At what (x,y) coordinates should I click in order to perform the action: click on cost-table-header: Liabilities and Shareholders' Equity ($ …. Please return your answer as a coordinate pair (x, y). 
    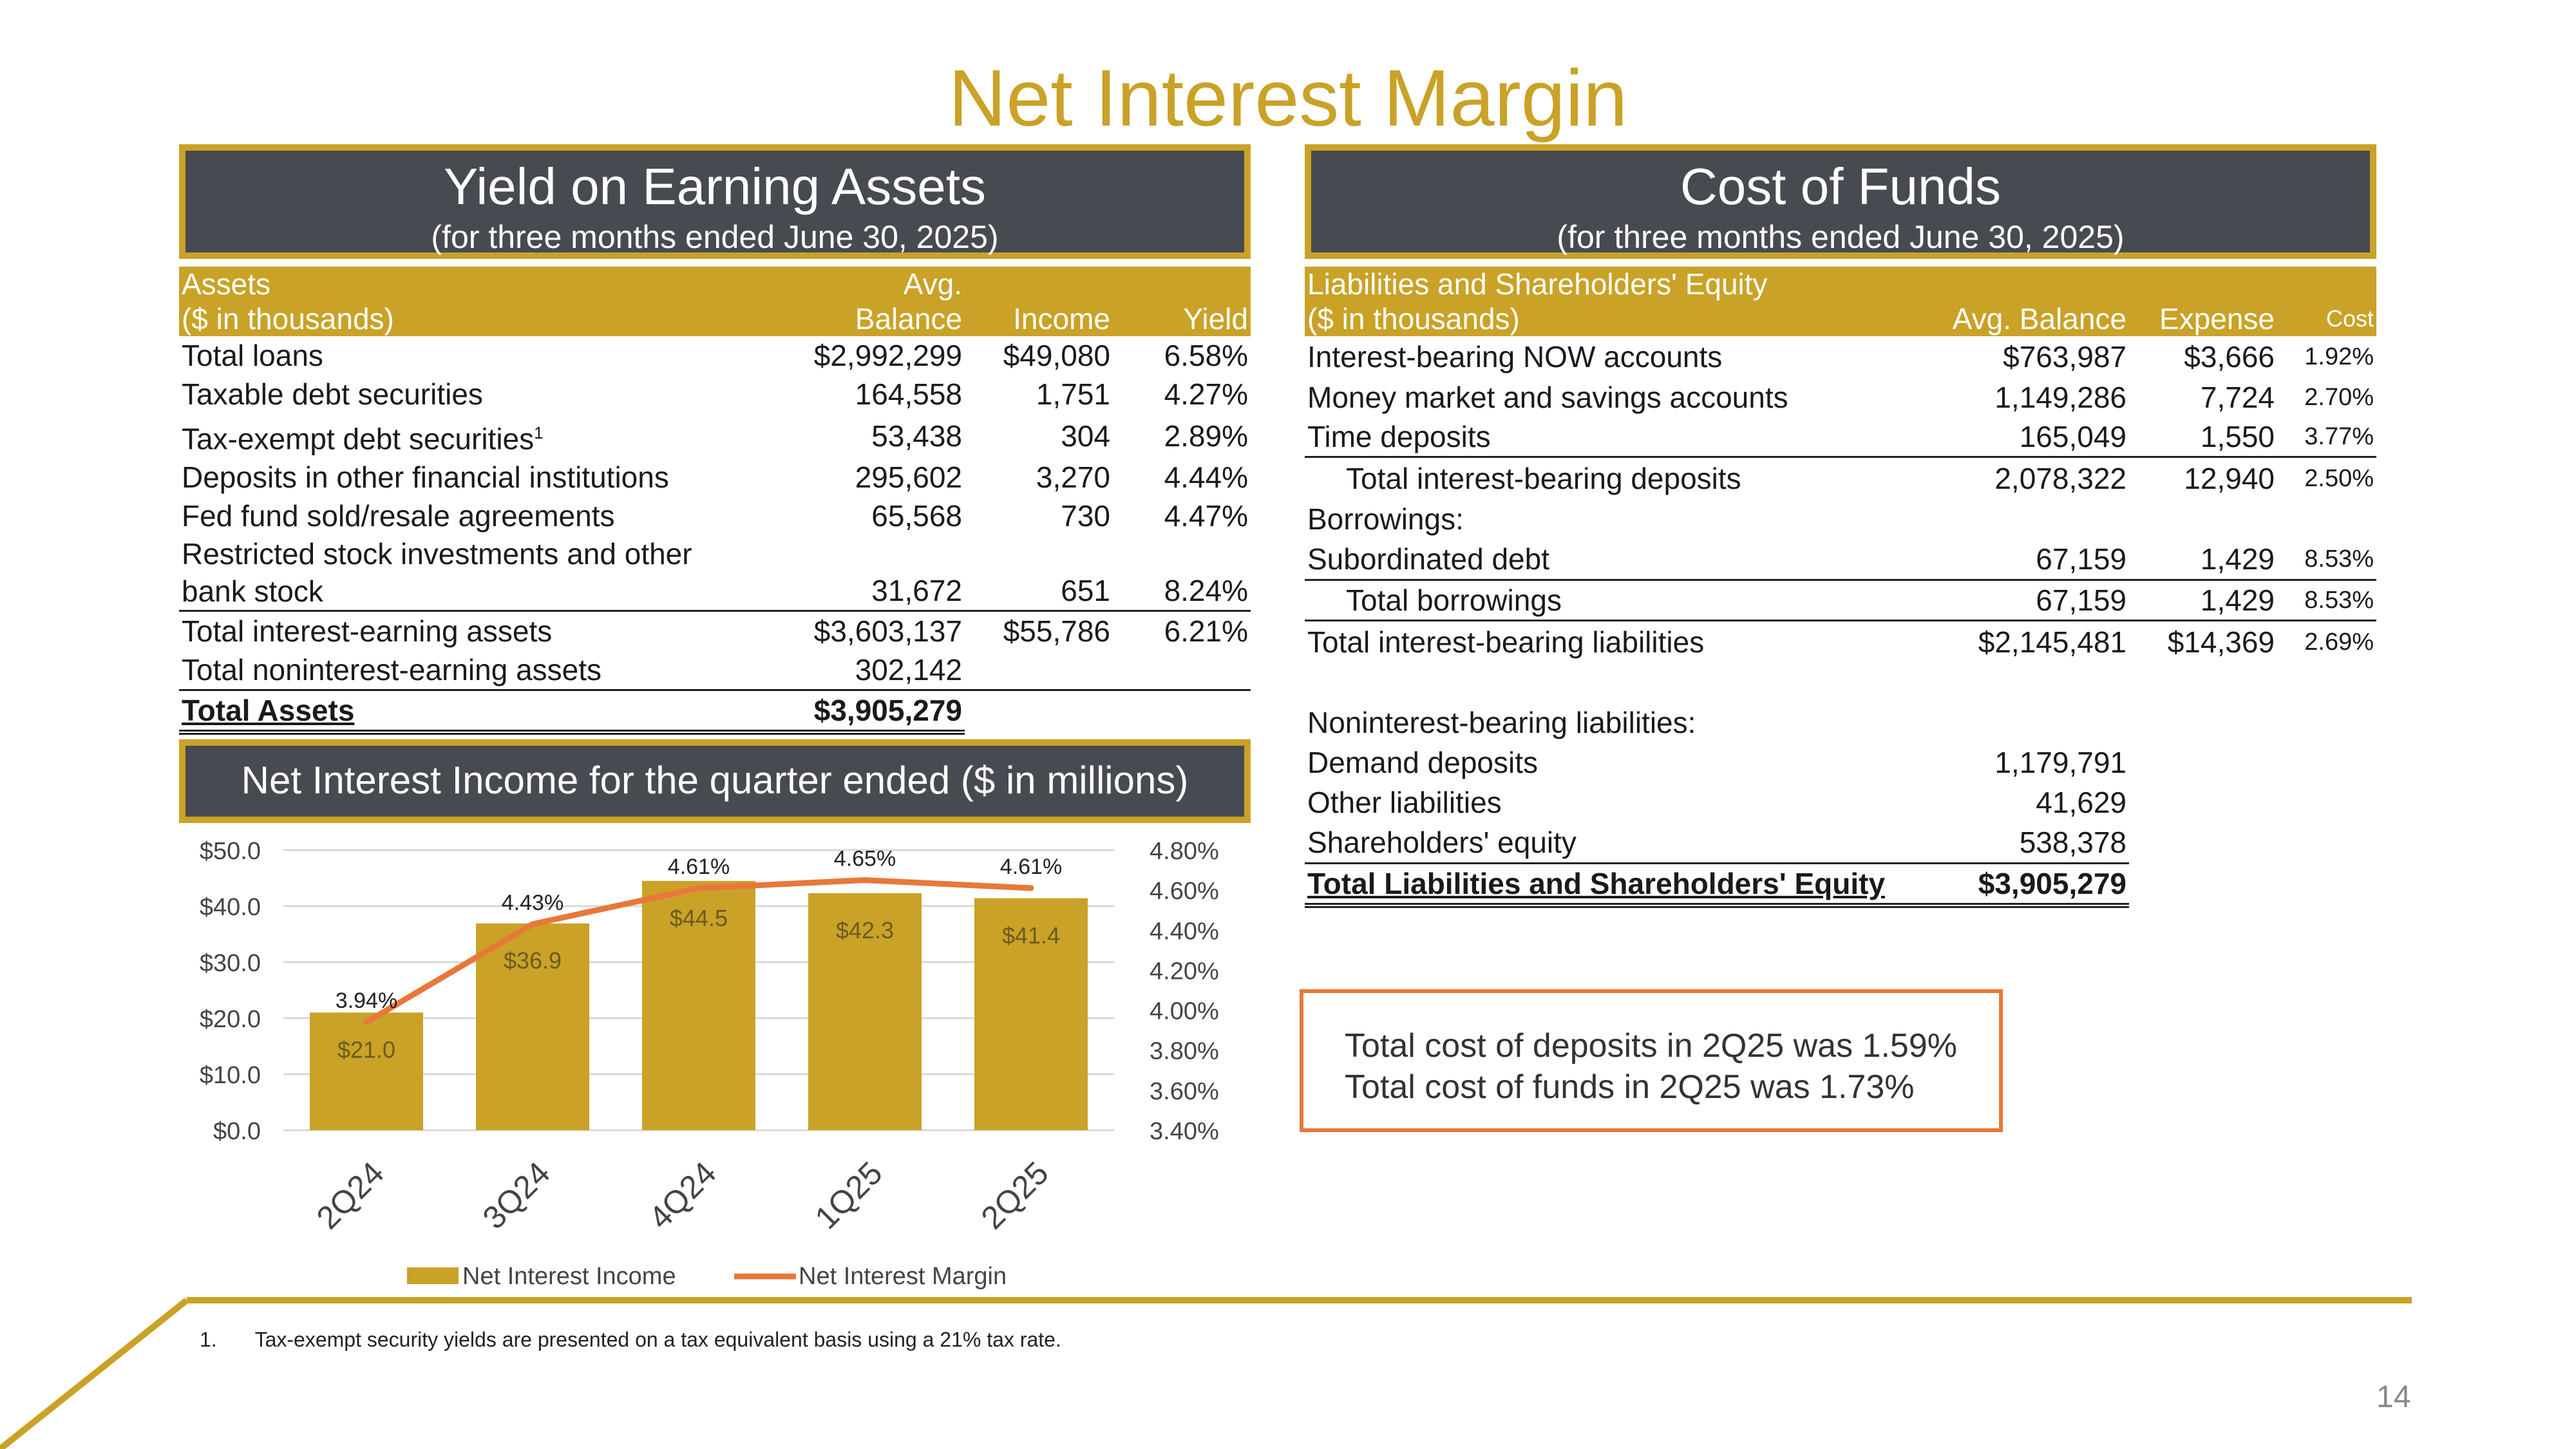
    Looking at the image, I should click on (1841, 301).